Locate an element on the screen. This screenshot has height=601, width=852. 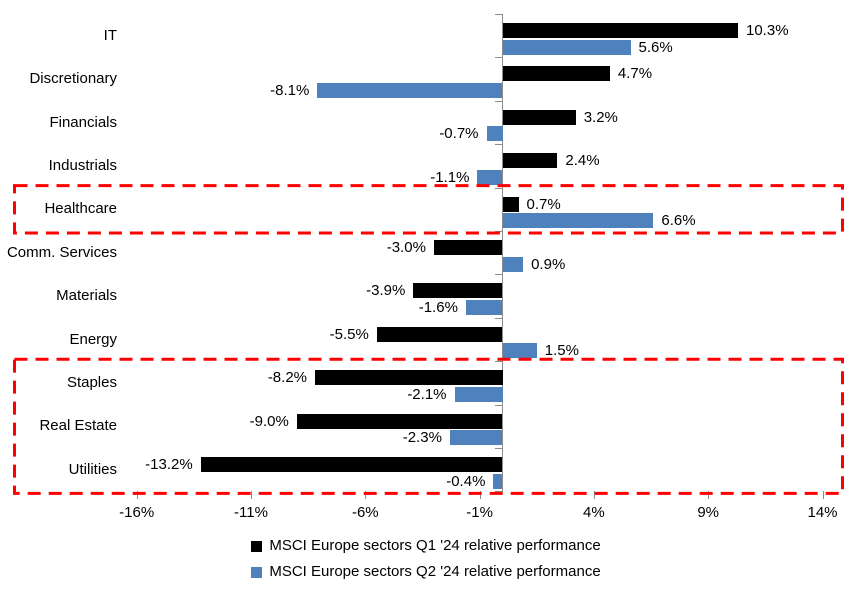
x-axis-tick-label: -16% is located at coordinates (137, 512).